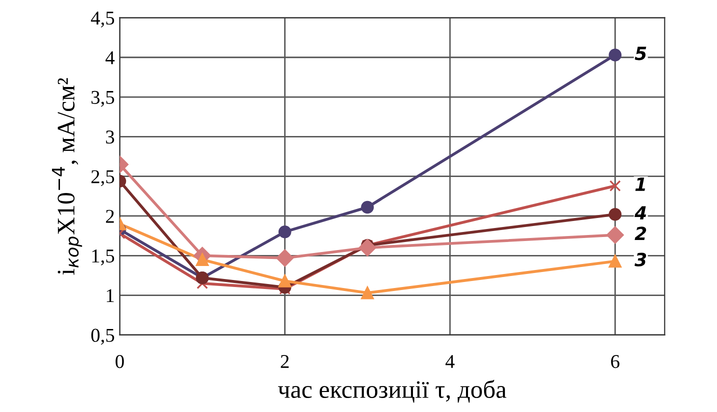 This screenshot has width=717, height=412. I want to click on y-tick-label: 1,5, so click(103, 258).